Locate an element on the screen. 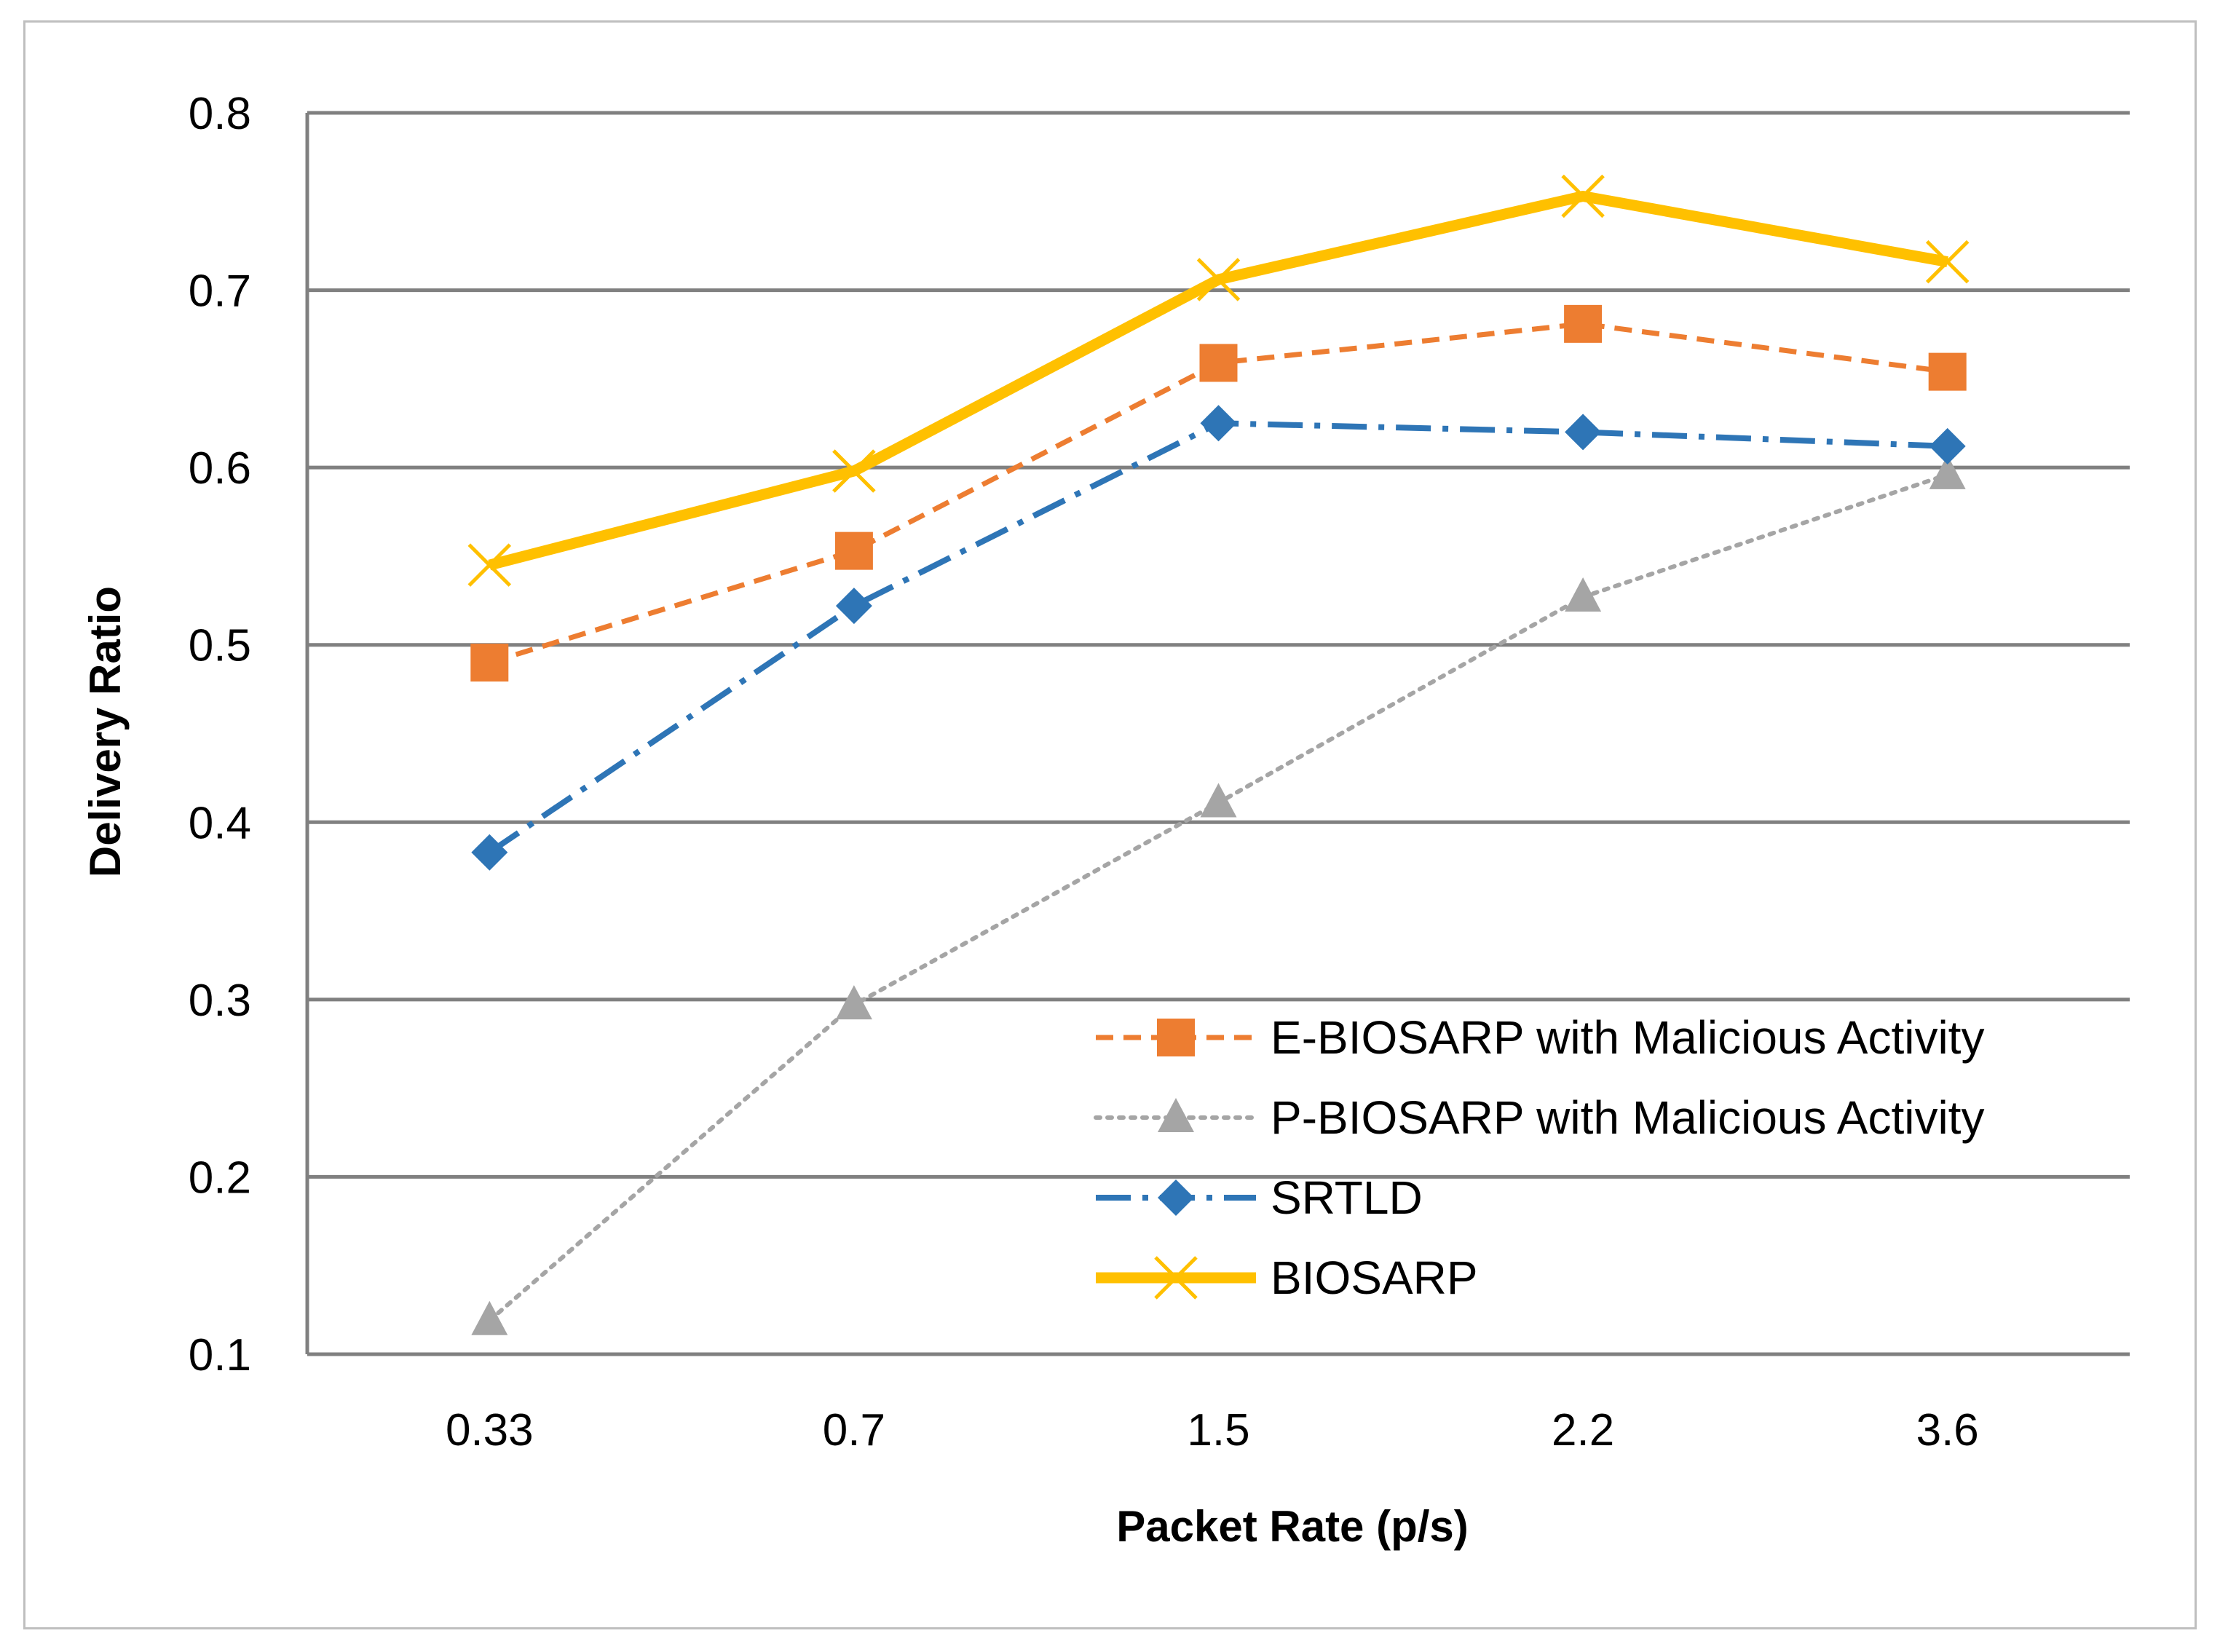 The image size is (2220, 1652). x-tick-label: 1.5 is located at coordinates (1218, 1430).